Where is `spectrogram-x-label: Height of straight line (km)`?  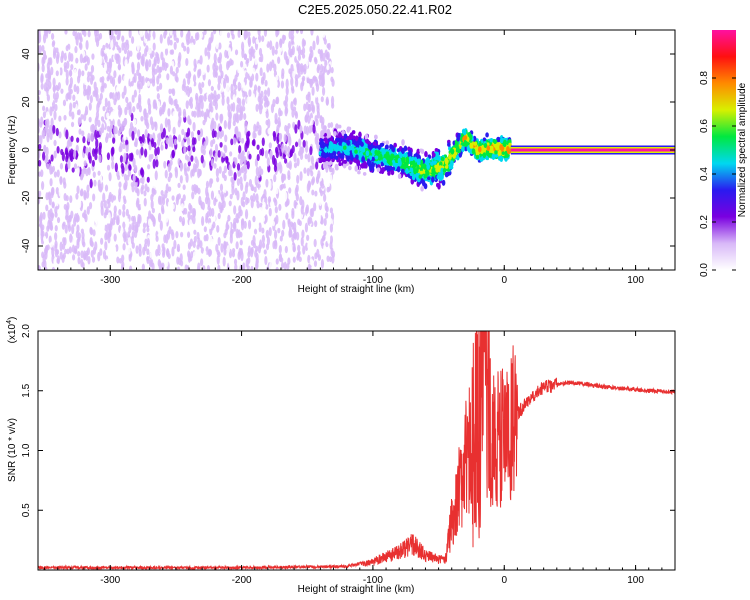
spectrogram-x-label: Height of straight line (km) is located at coordinates (356, 289).